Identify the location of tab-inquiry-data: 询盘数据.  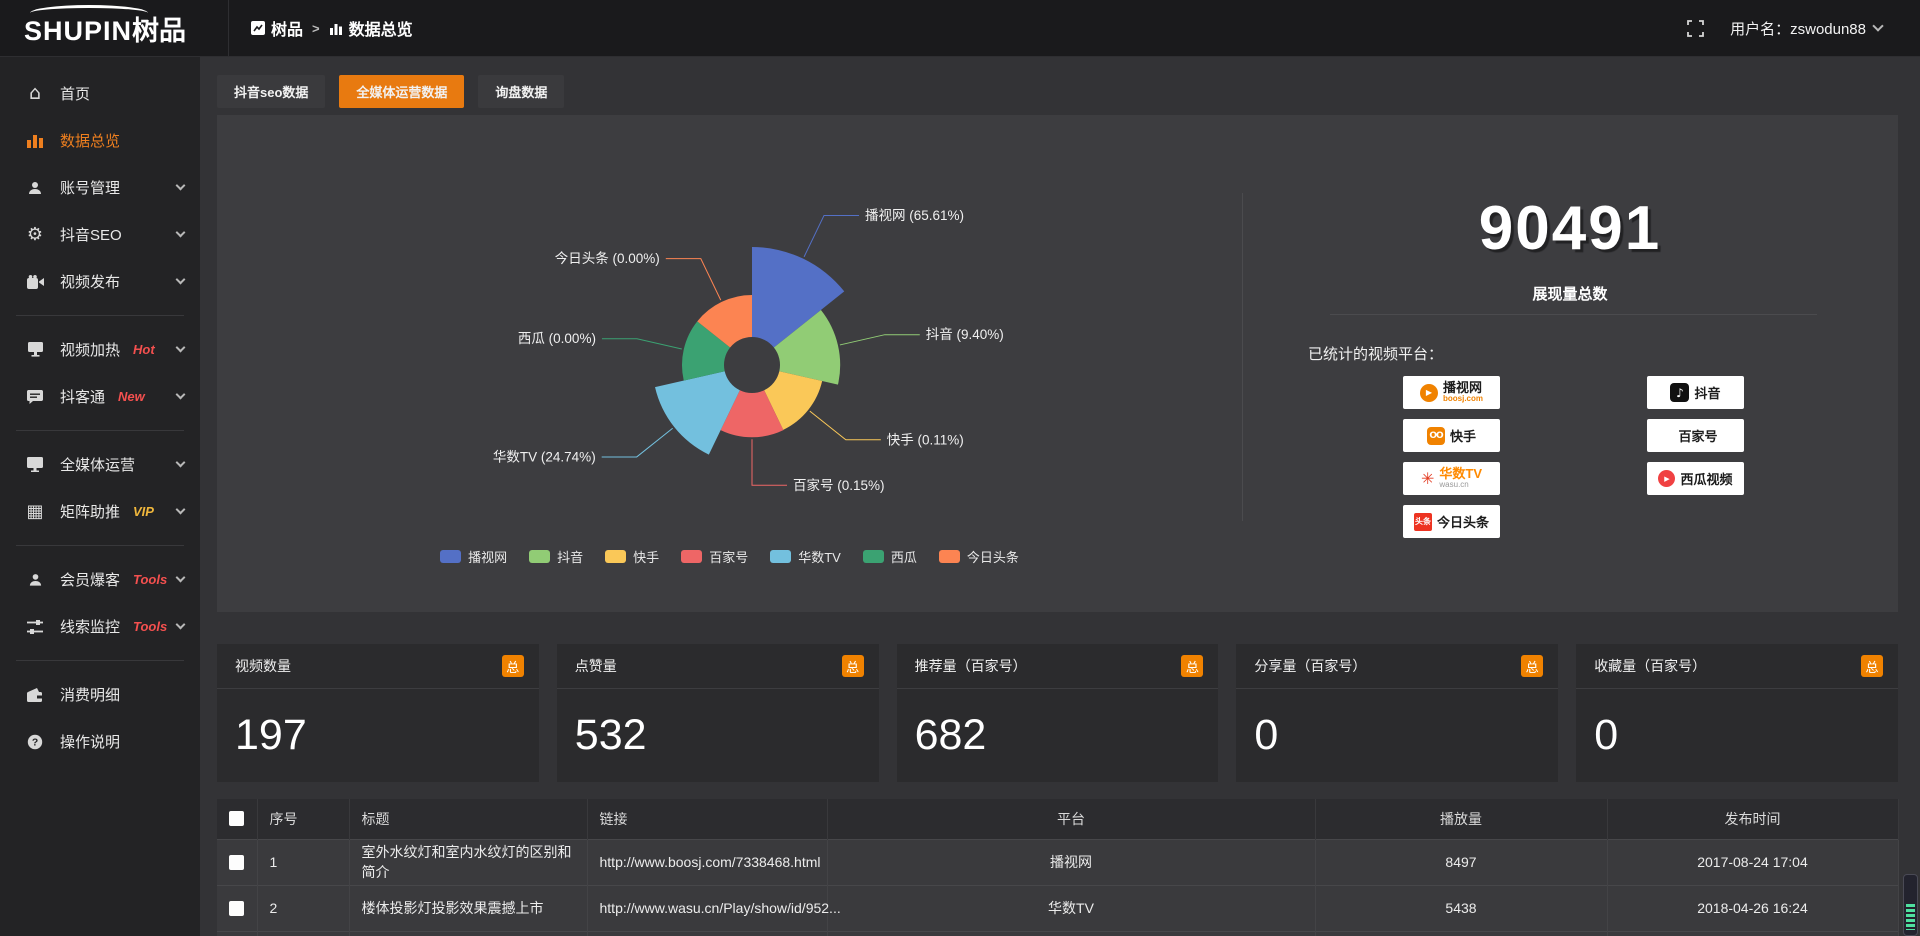
(521, 91).